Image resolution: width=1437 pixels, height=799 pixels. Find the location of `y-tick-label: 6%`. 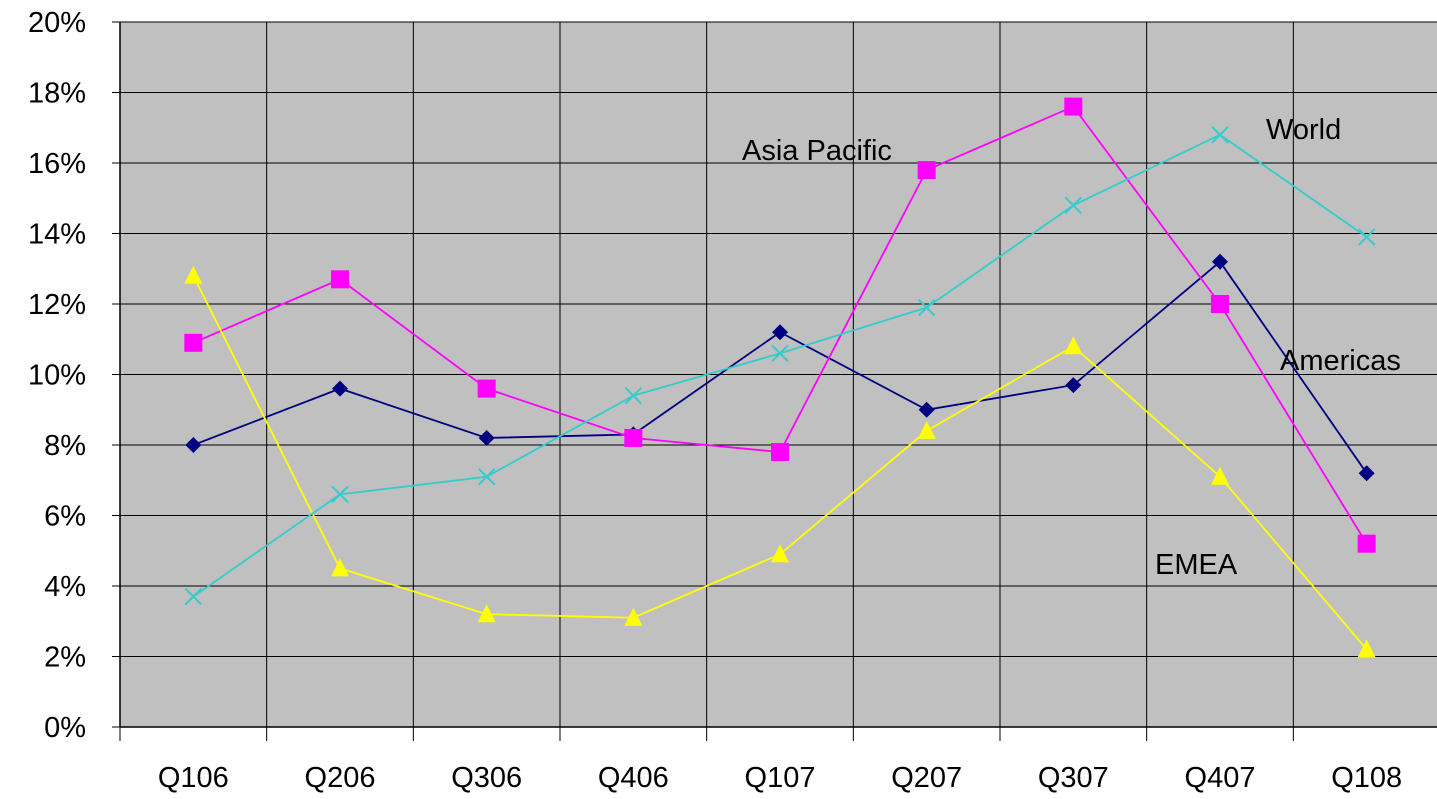

y-tick-label: 6% is located at coordinates (65, 517).